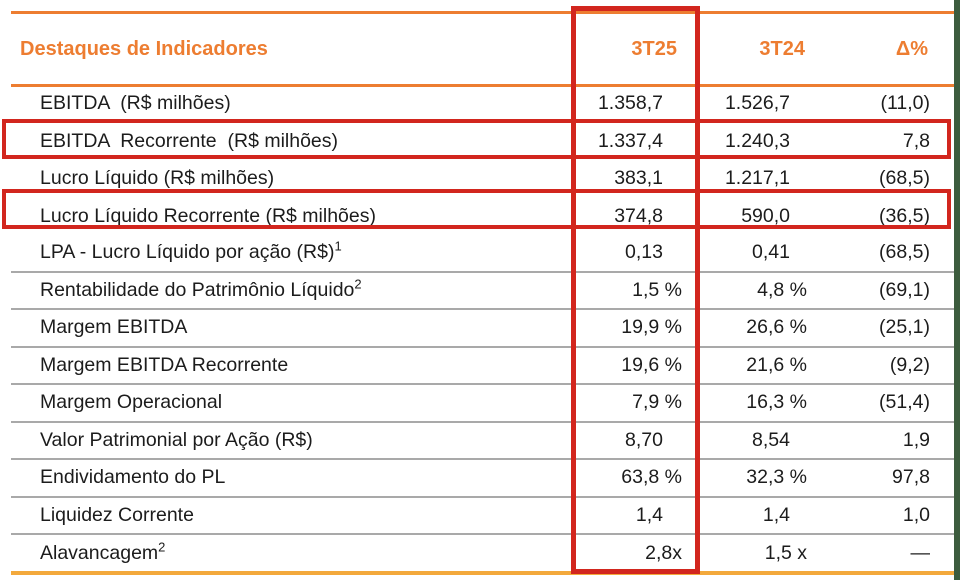 This screenshot has height=580, width=960. I want to click on table-row: Alavancagem2 2,8x 1,5 x —, so click(483, 554).